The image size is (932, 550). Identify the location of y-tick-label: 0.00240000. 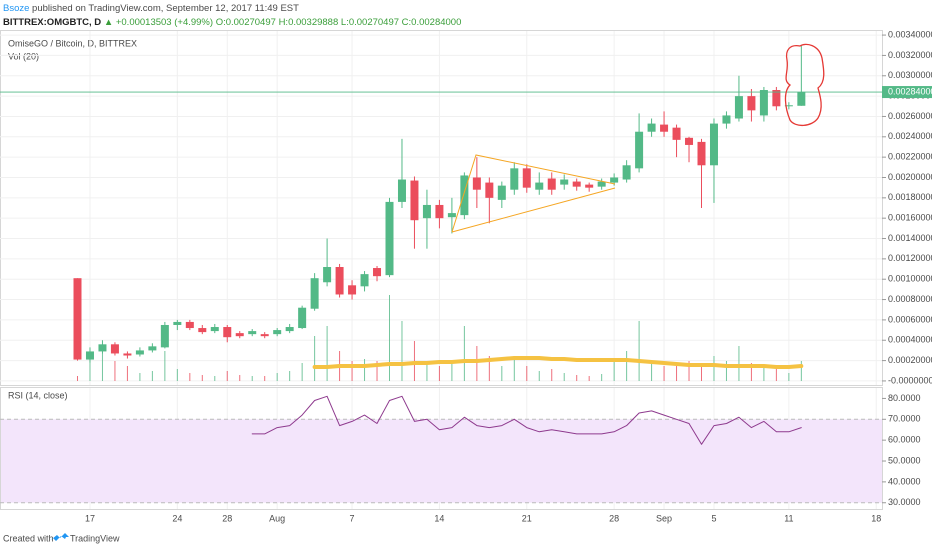
(910, 136).